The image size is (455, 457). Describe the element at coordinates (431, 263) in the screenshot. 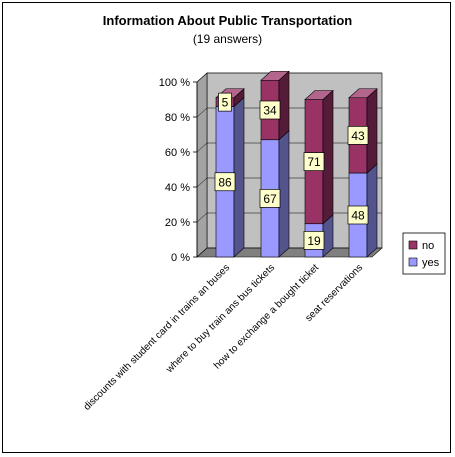

I see `legend-label-yes: yes` at that location.